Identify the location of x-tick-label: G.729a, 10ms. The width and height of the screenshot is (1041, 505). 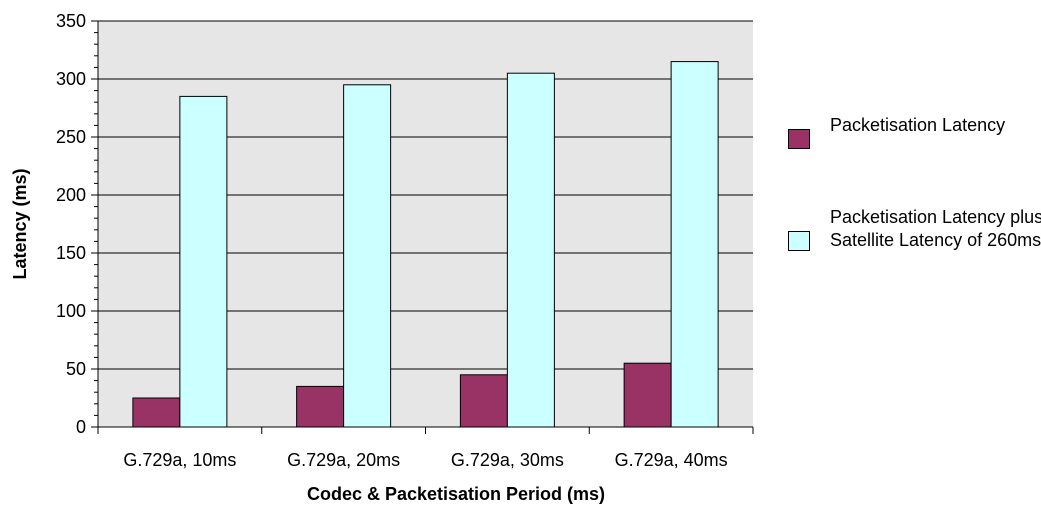
(179, 460).